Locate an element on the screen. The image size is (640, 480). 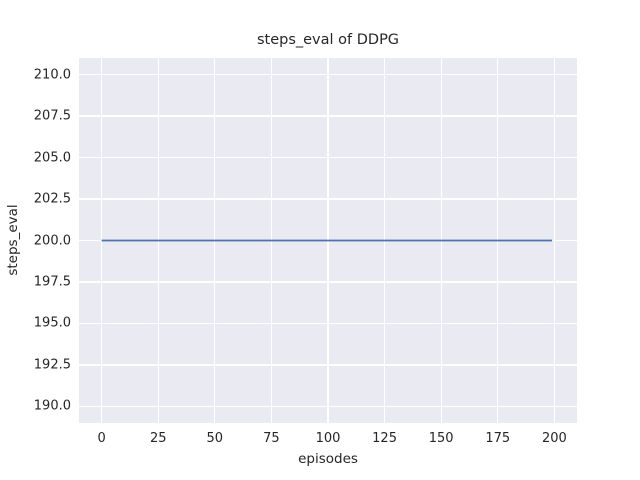
y-tick-label: 207.5 is located at coordinates (52, 116).